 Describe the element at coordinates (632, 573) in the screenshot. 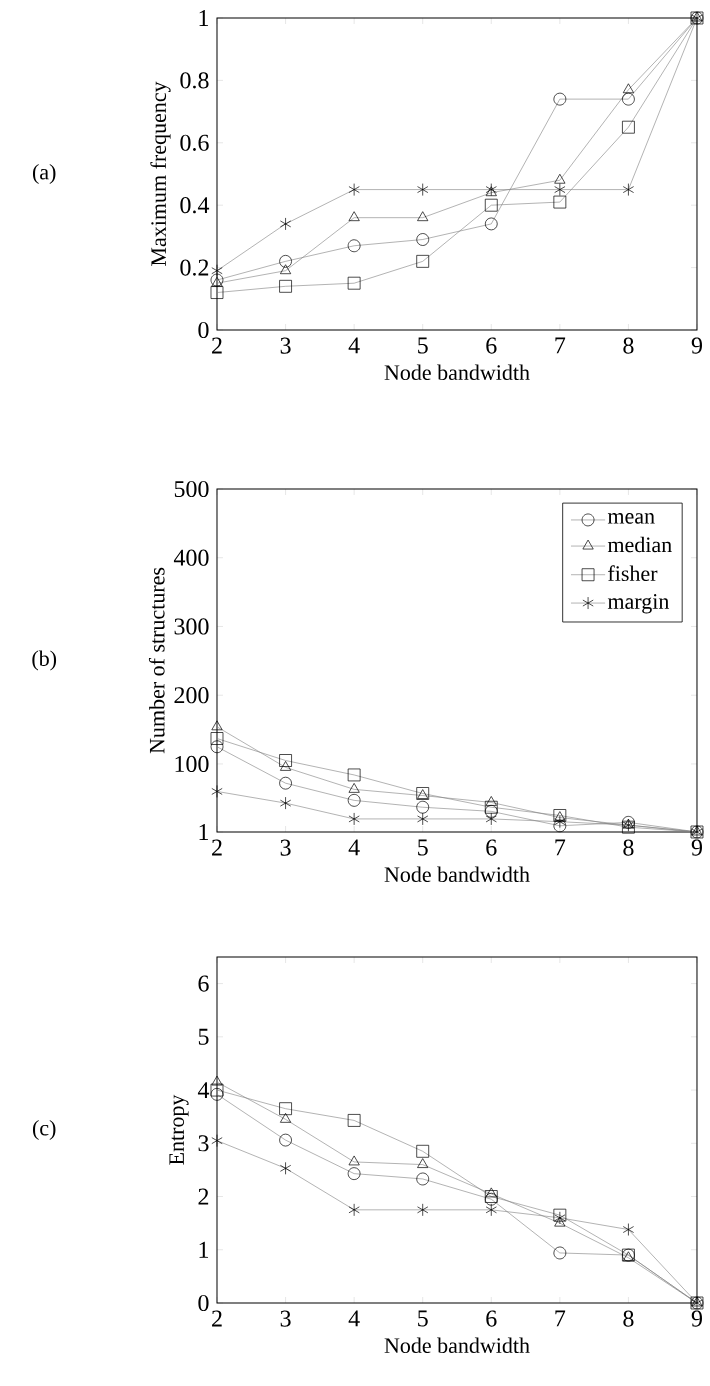

I see `legend-label: fisher` at that location.